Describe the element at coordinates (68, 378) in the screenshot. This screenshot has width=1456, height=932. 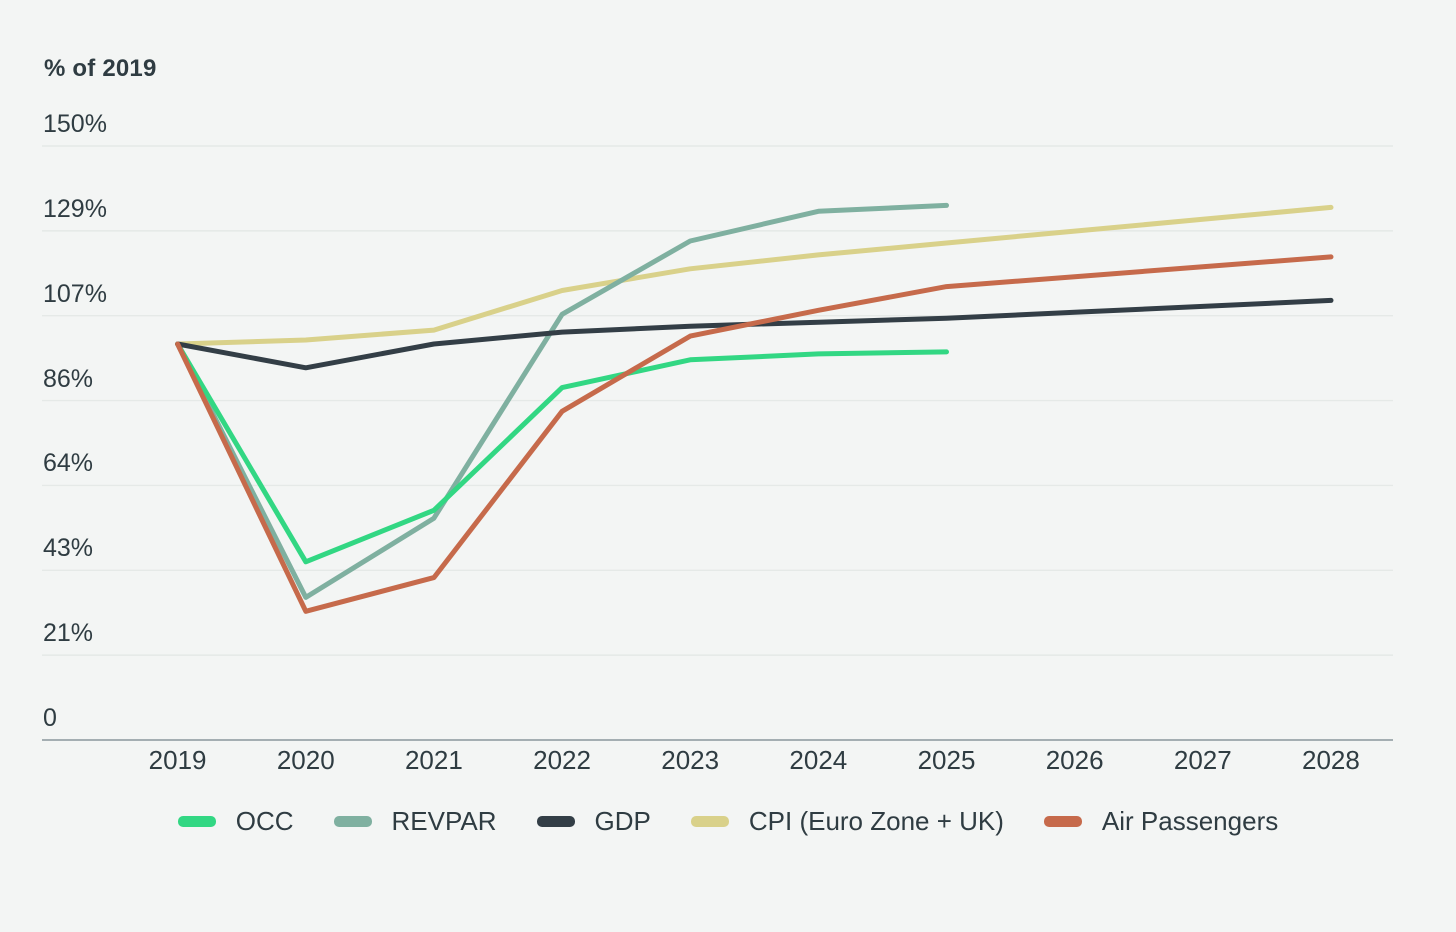
I see `y-axis-tick-label: 86%` at that location.